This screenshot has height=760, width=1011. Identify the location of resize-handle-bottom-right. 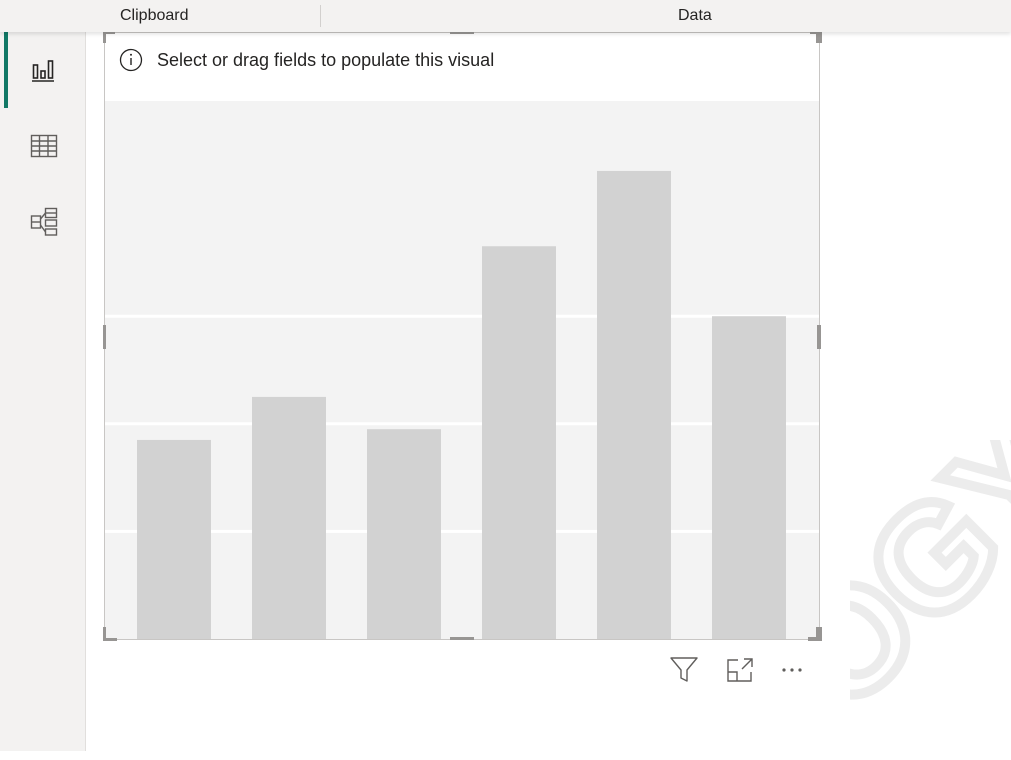
(819, 634).